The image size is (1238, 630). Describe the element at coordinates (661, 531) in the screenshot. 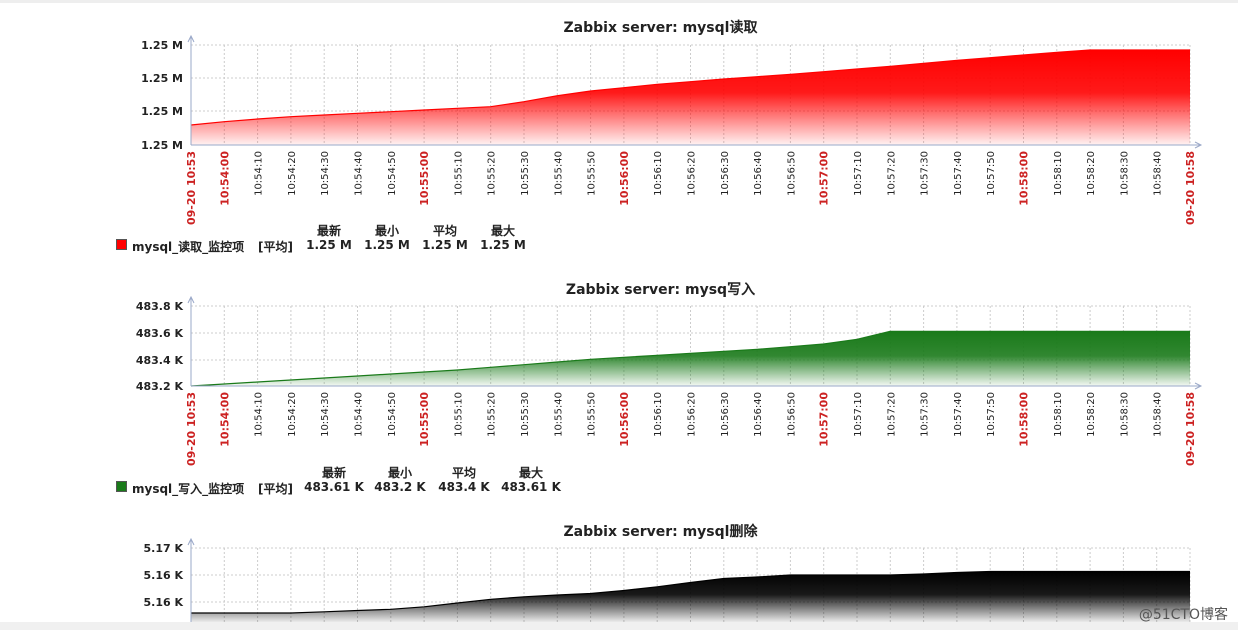

I see `chart-title: Zabbix server: mysql删除` at that location.